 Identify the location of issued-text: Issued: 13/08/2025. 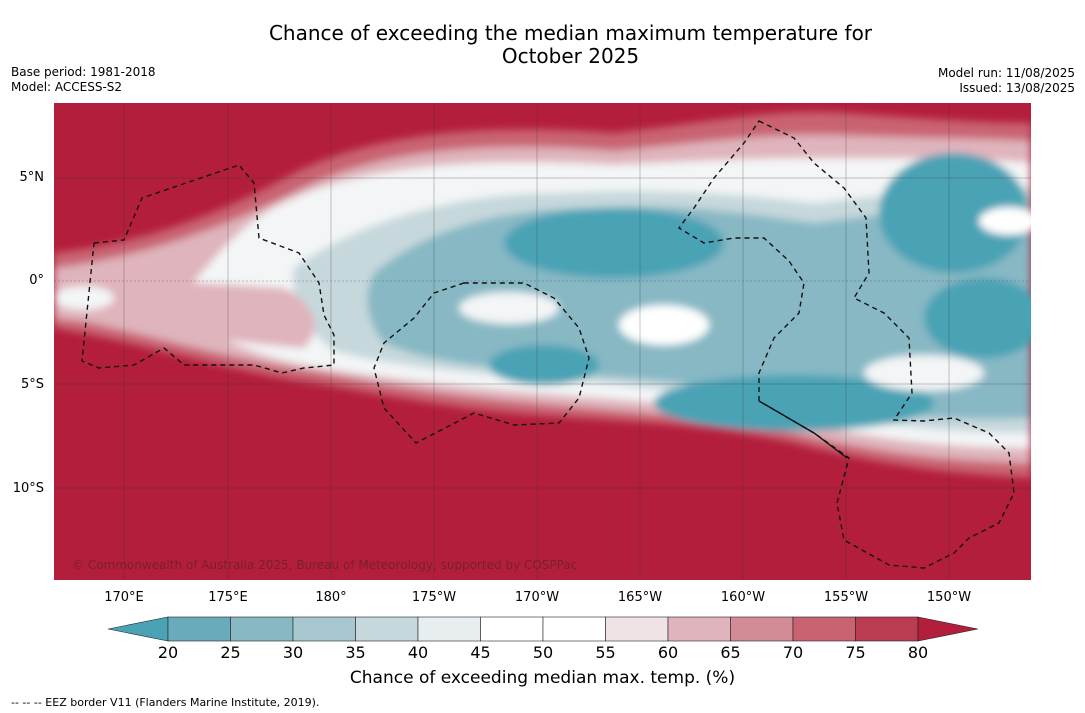
(1017, 88).